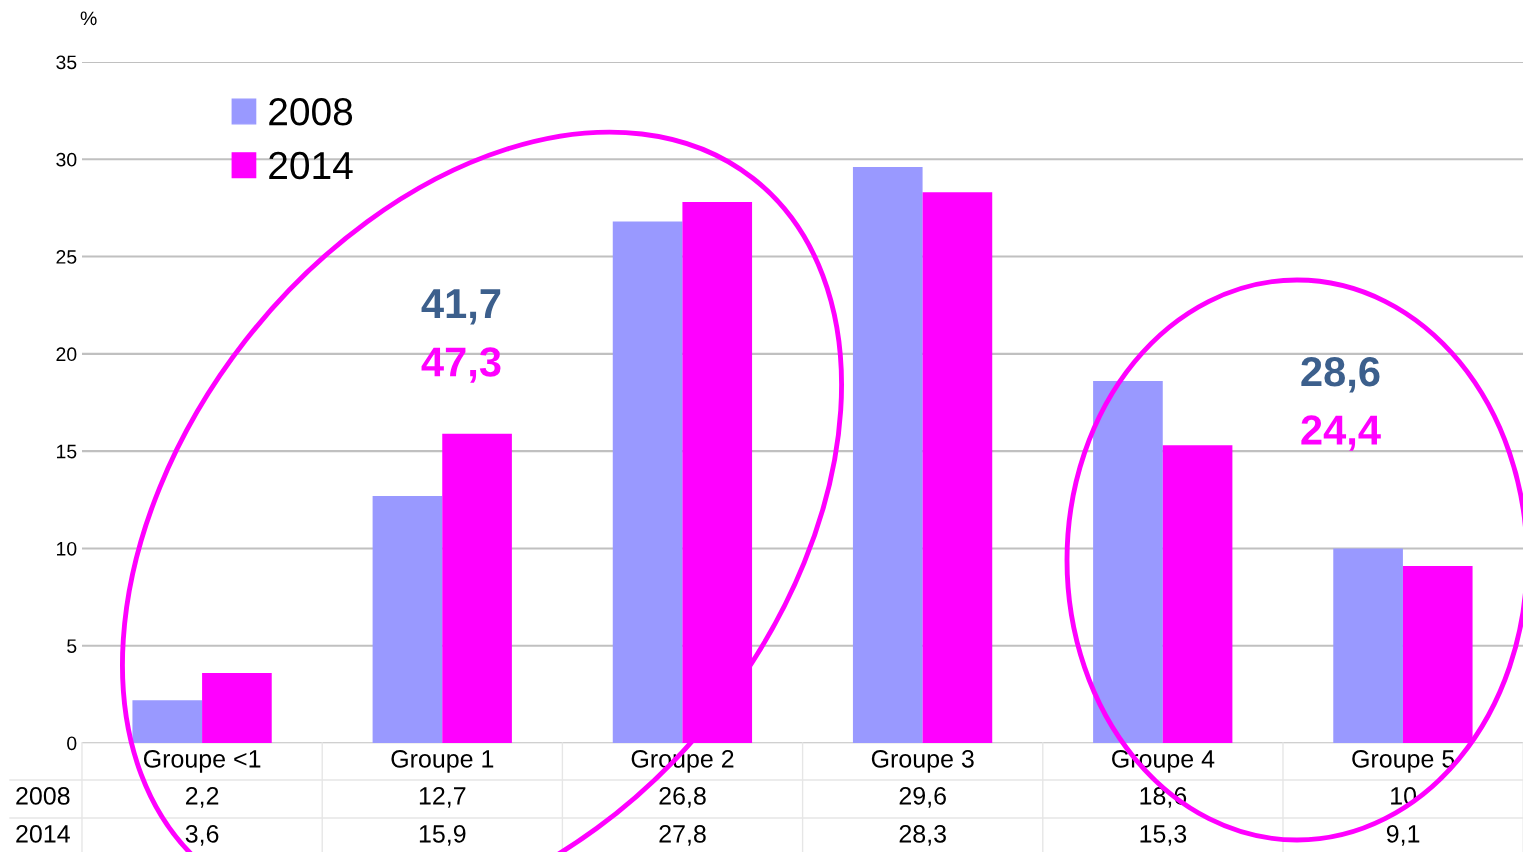 This screenshot has height=852, width=1523. Describe the element at coordinates (461, 307) in the screenshot. I see `annotation: 41,7` at that location.